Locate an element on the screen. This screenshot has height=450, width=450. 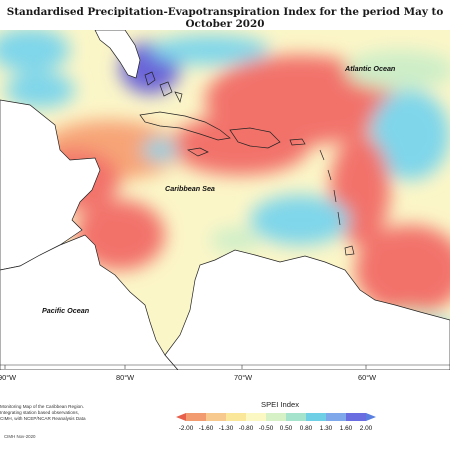
dry-central-america is located at coordinates (120, 235).